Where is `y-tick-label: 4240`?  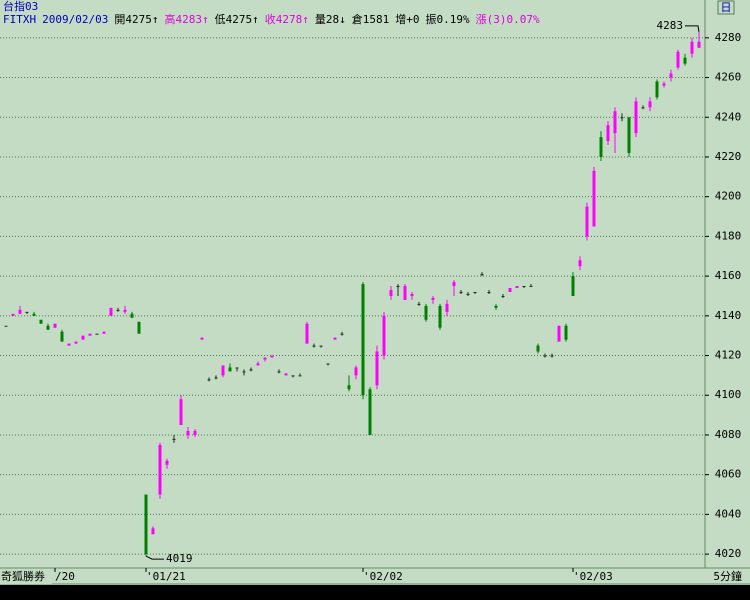
y-tick-label: 4240 is located at coordinates (728, 116).